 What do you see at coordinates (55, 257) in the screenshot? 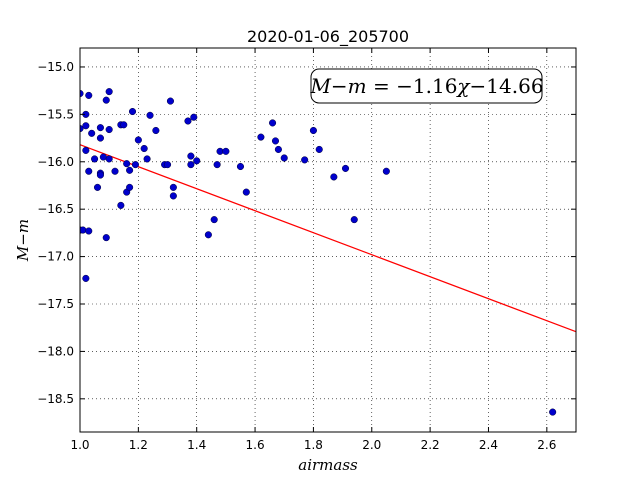
I see `y-tick-label: −17.0` at bounding box center [55, 257].